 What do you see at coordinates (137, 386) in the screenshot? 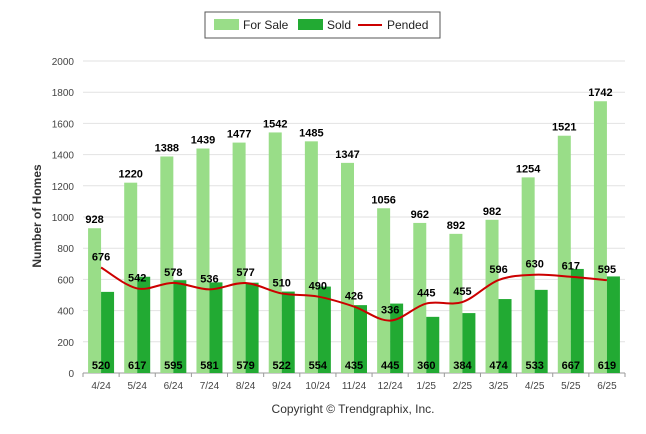
I see `x-tick-label: 5/24` at bounding box center [137, 386].